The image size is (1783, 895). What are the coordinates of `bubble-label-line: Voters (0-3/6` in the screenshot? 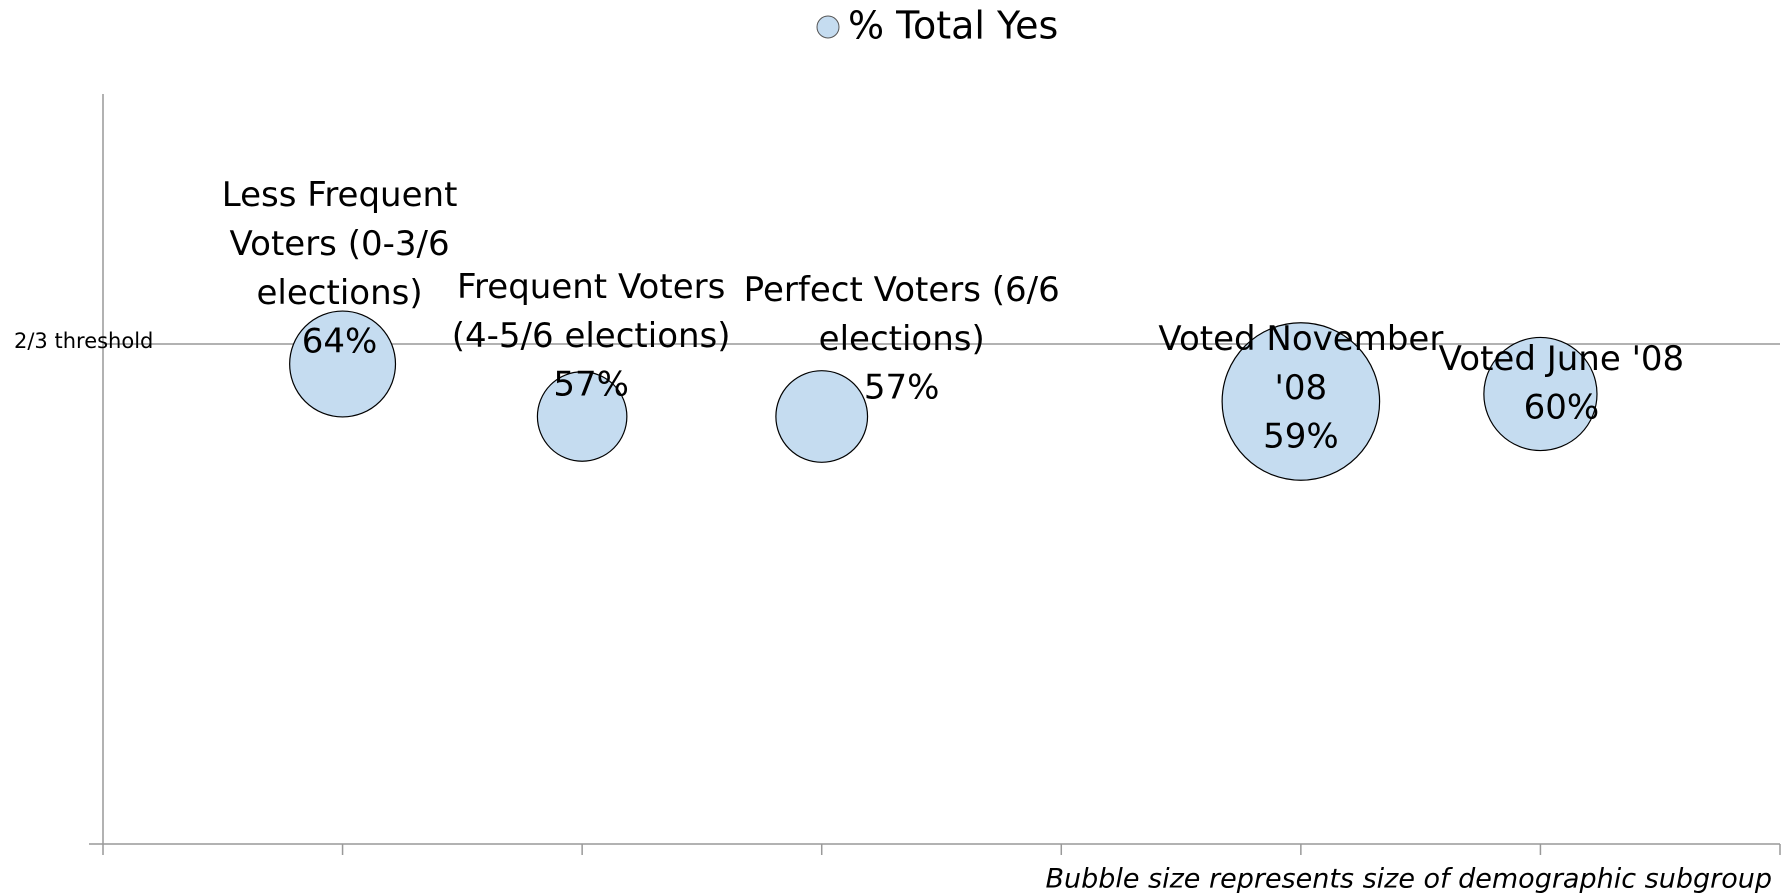 It's located at (340, 244).